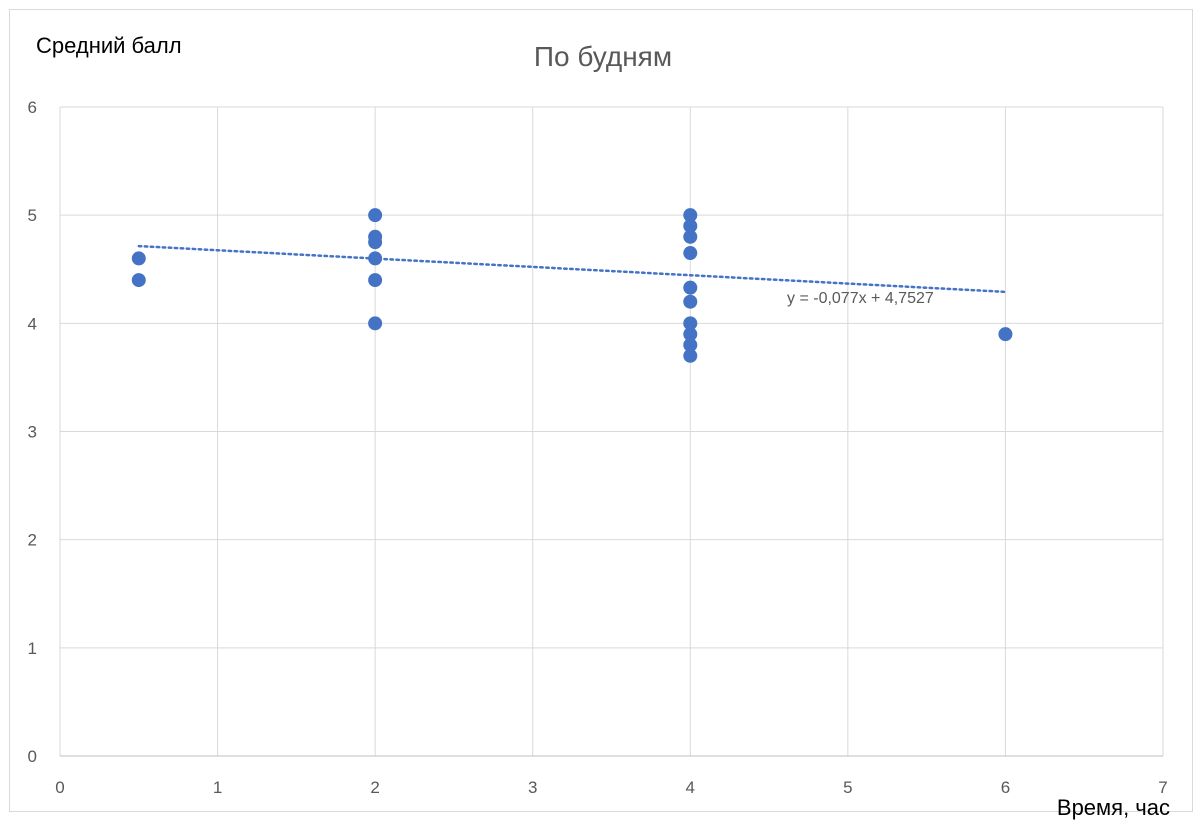  I want to click on x-tick-label: 1, so click(217, 787).